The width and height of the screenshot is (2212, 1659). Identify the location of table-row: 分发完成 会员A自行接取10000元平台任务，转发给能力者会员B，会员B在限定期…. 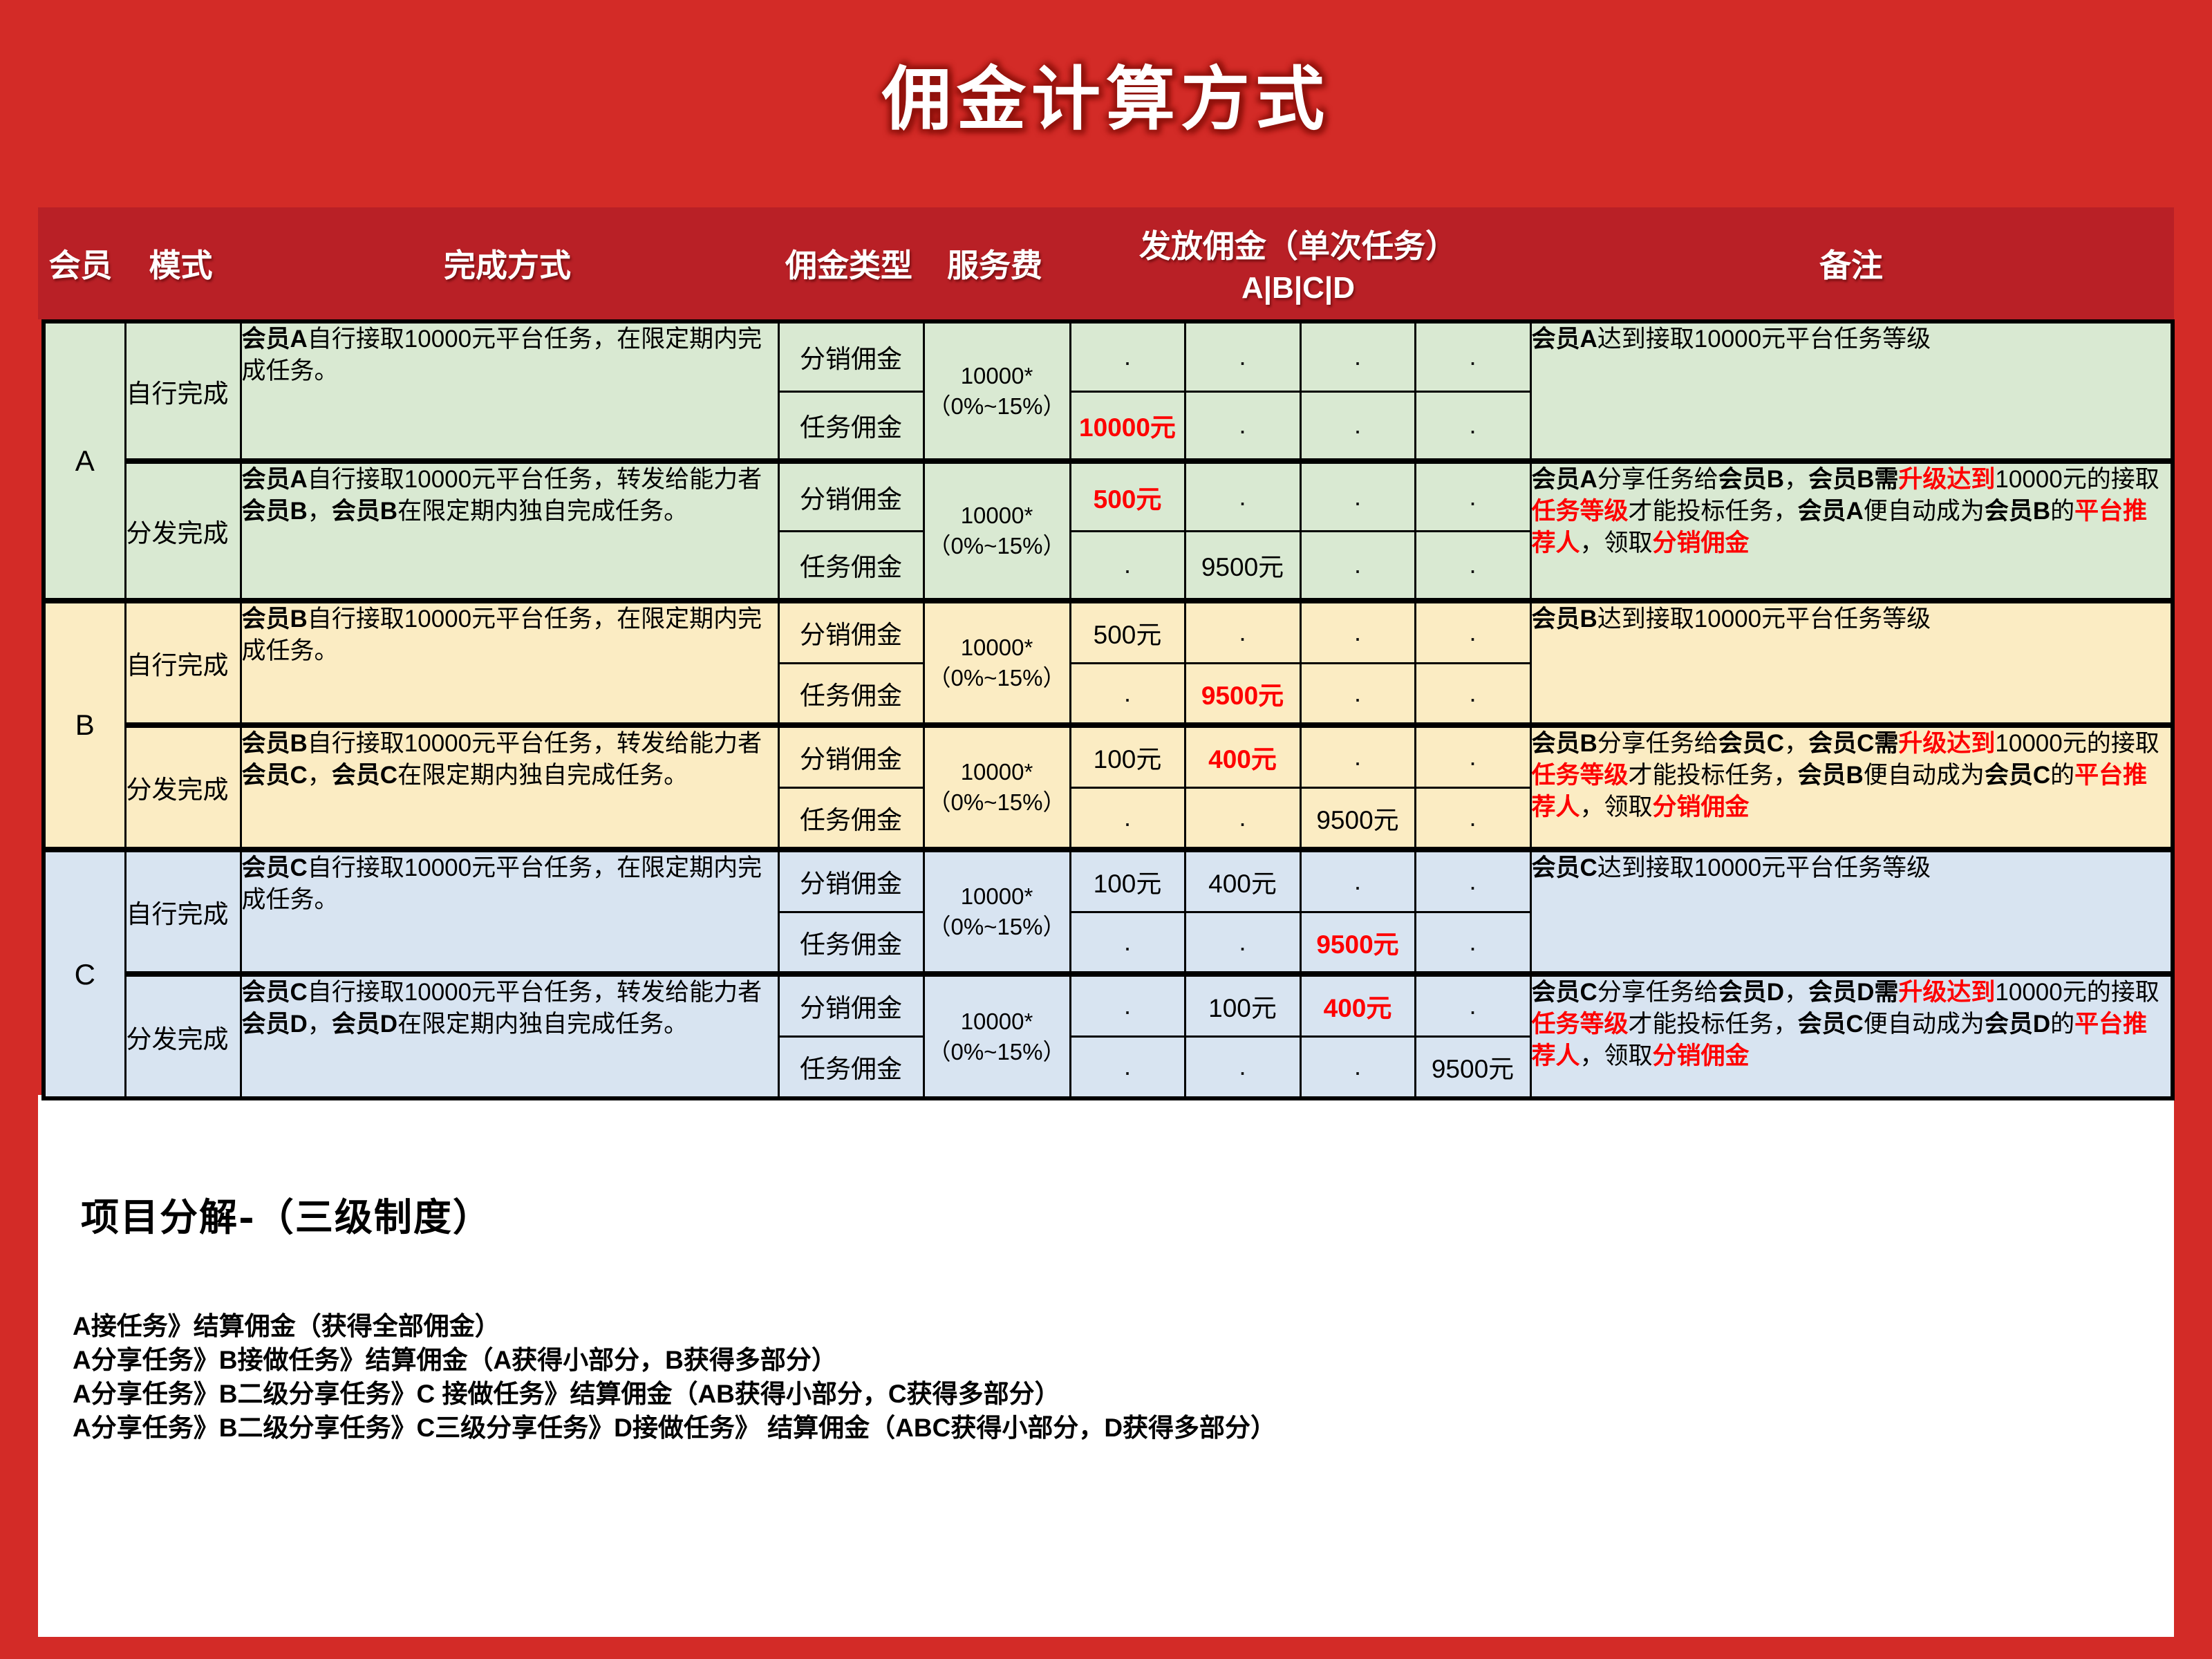
(1109, 530).